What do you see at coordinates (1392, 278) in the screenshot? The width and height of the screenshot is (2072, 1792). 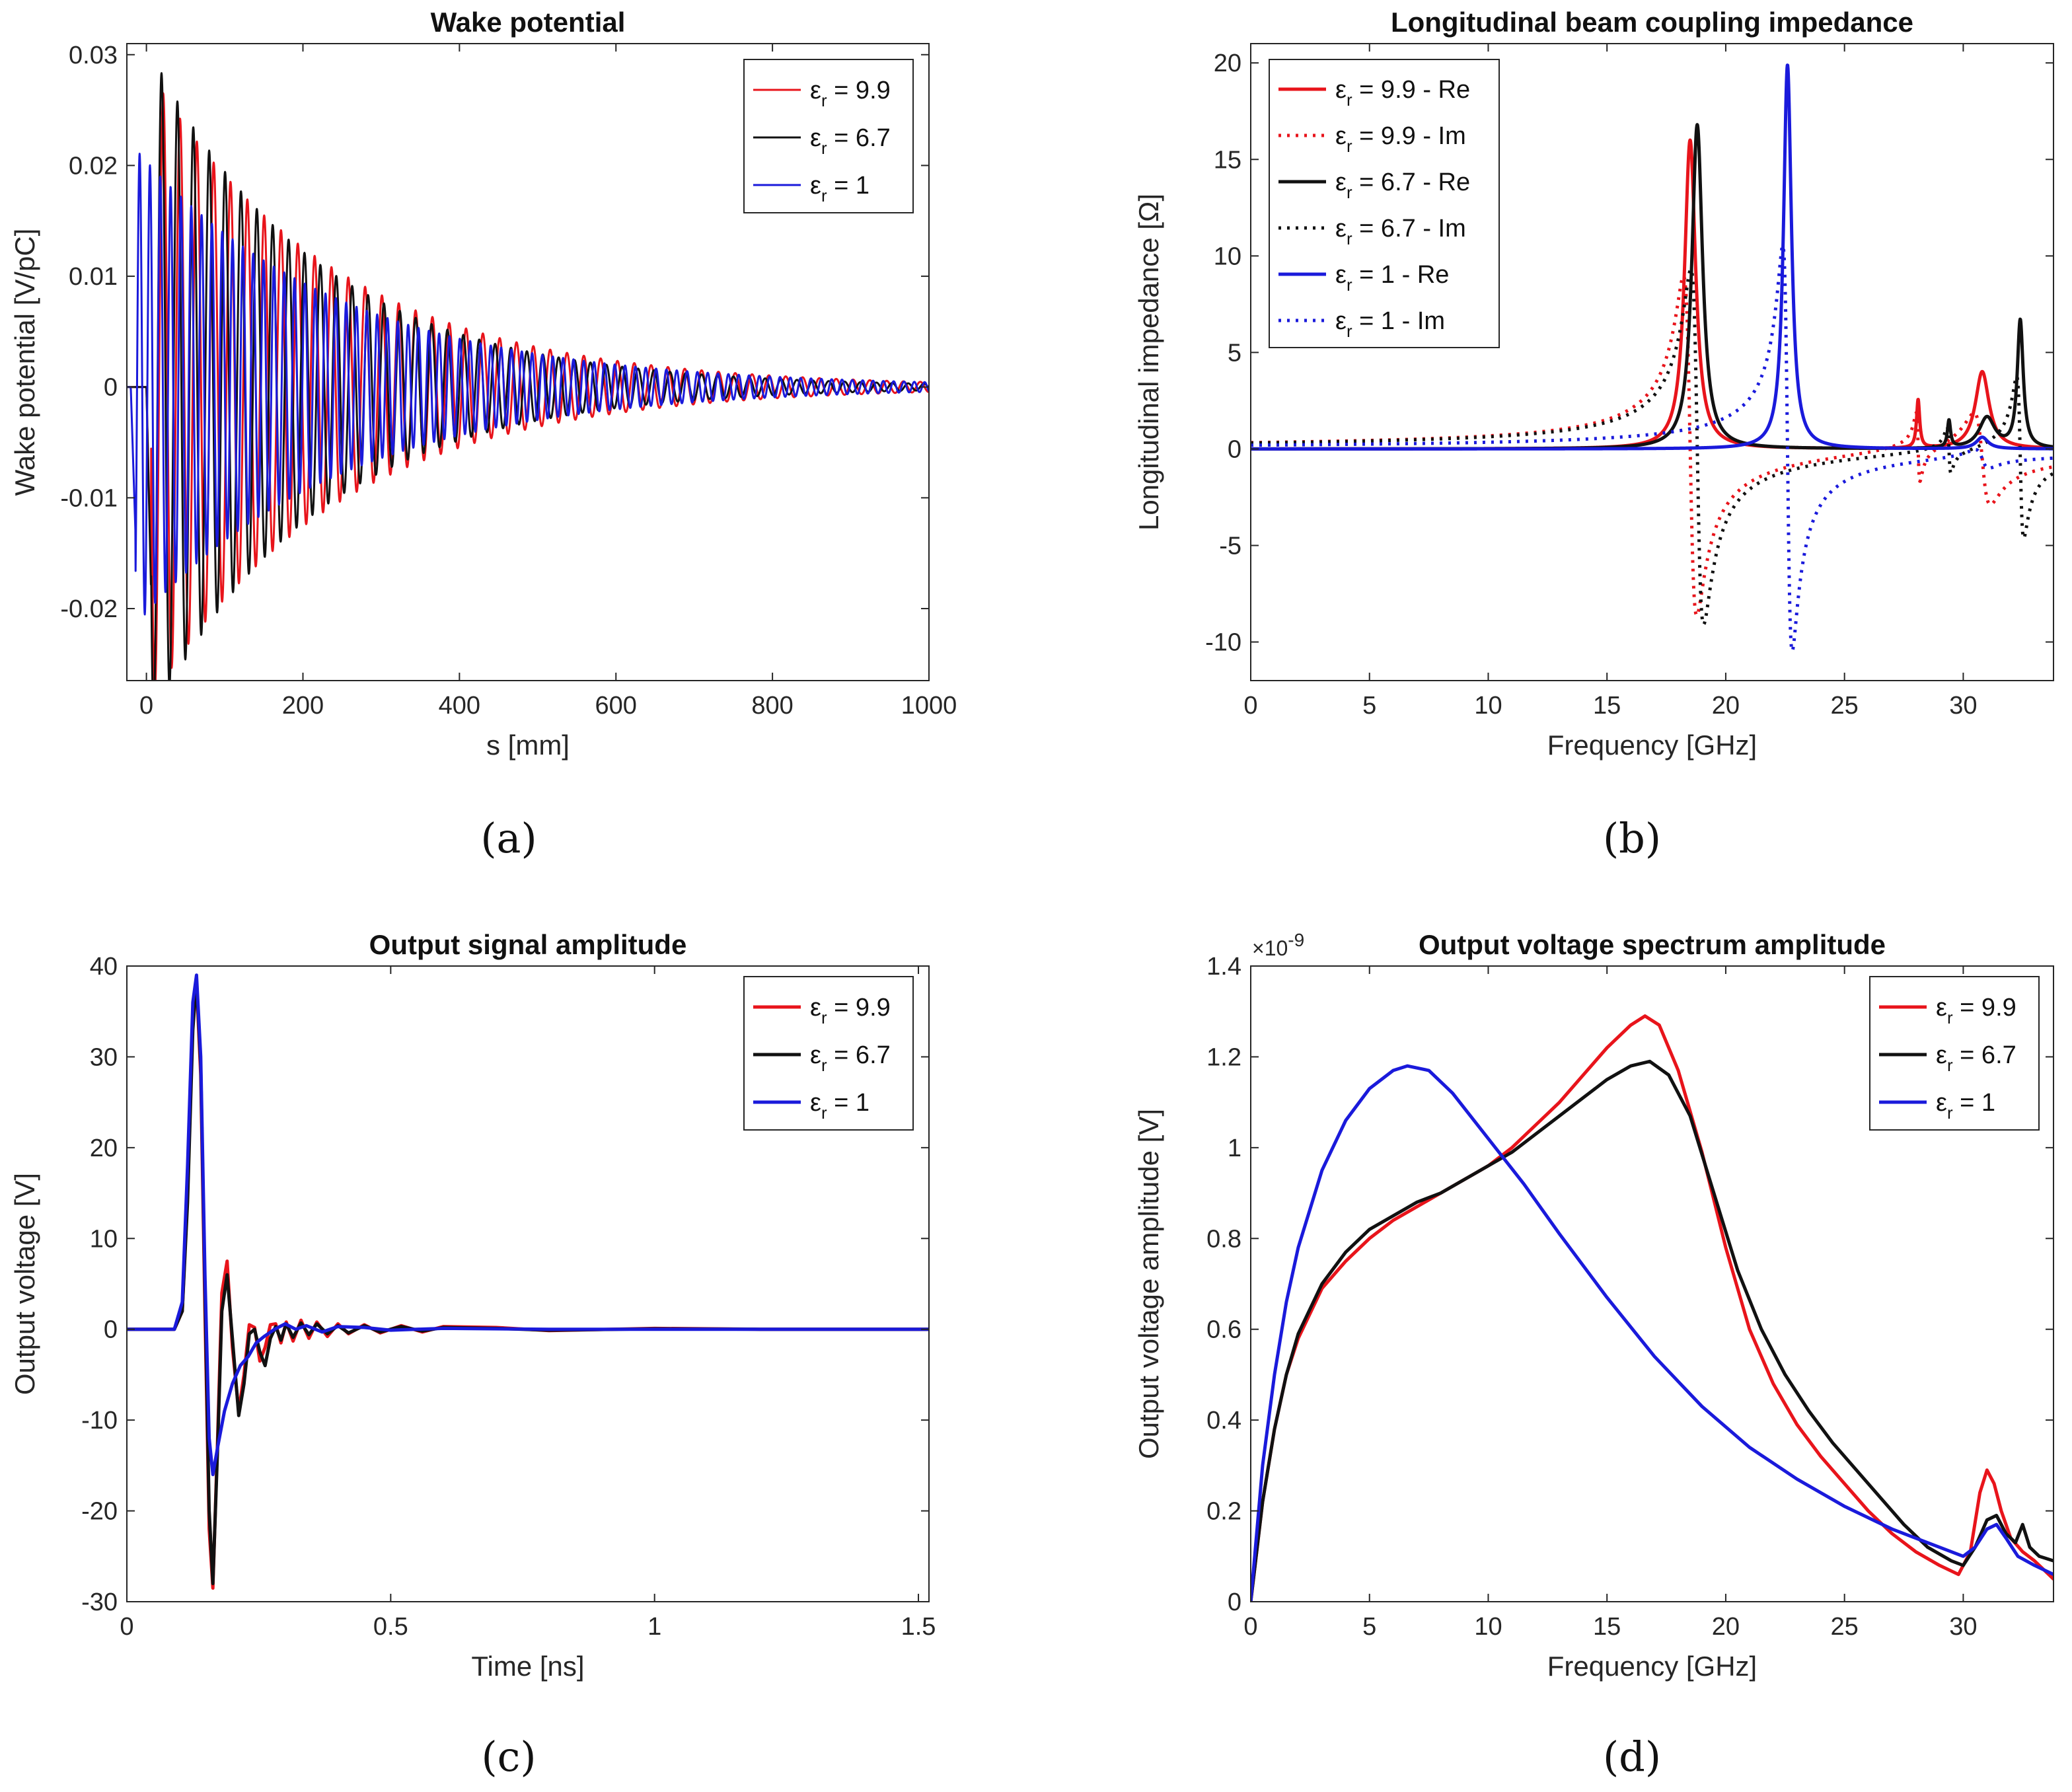 I see `legend-label: εr = 1 - Re` at bounding box center [1392, 278].